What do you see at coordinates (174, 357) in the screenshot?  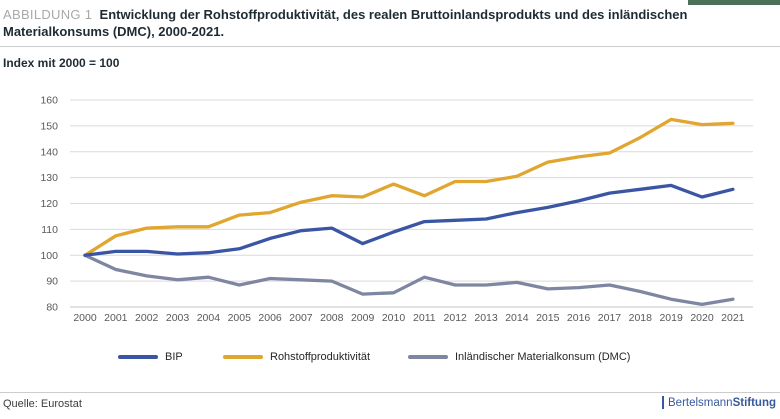 I see `legend-label-bip: BIP` at bounding box center [174, 357].